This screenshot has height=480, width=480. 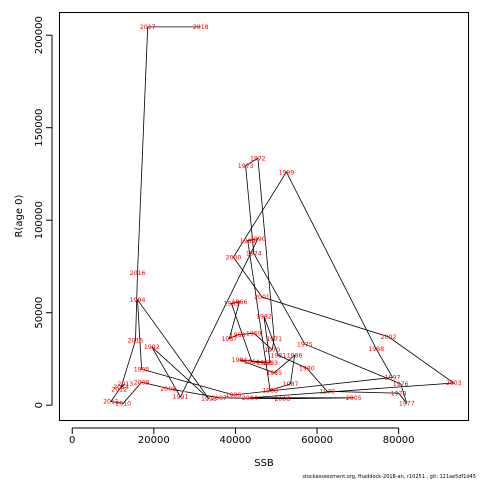 I want to click on year-label-1974: 1974, so click(x=254, y=254).